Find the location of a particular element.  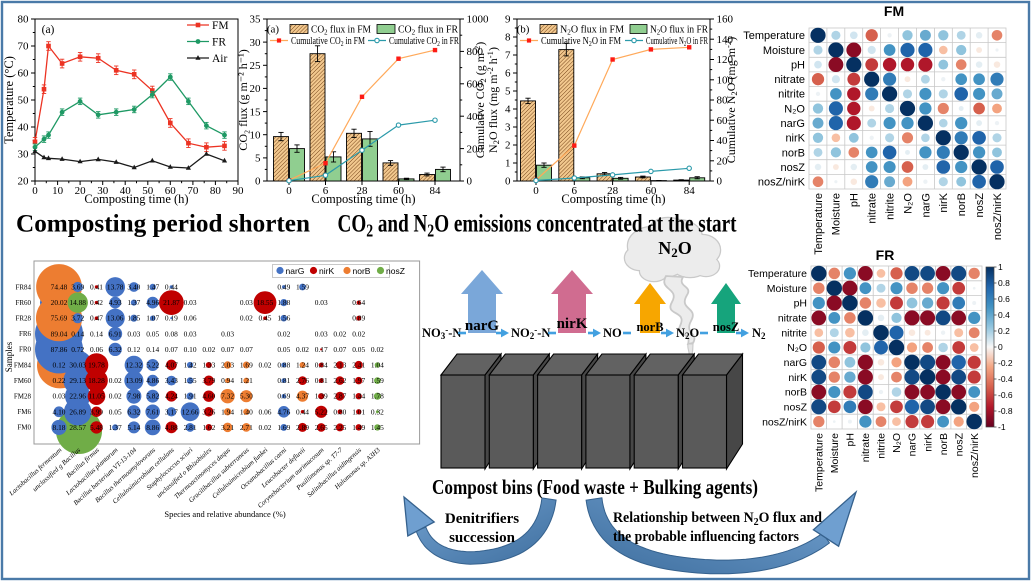

svg-text: 0.03 is located at coordinates (321, 333).